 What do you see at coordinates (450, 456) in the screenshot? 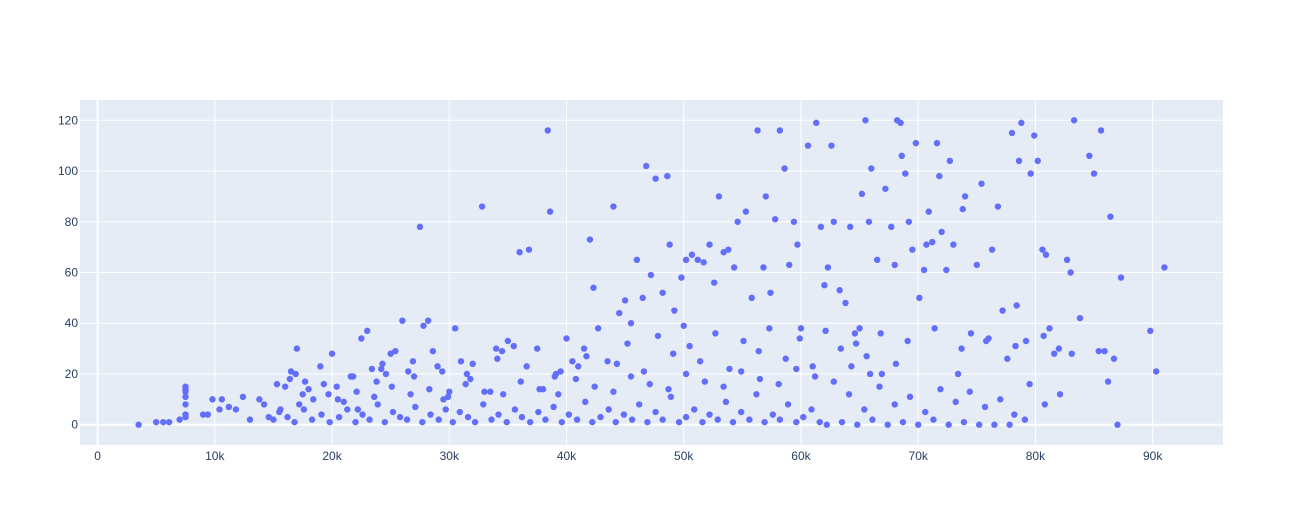
I see `x-tick-label: 30k` at bounding box center [450, 456].